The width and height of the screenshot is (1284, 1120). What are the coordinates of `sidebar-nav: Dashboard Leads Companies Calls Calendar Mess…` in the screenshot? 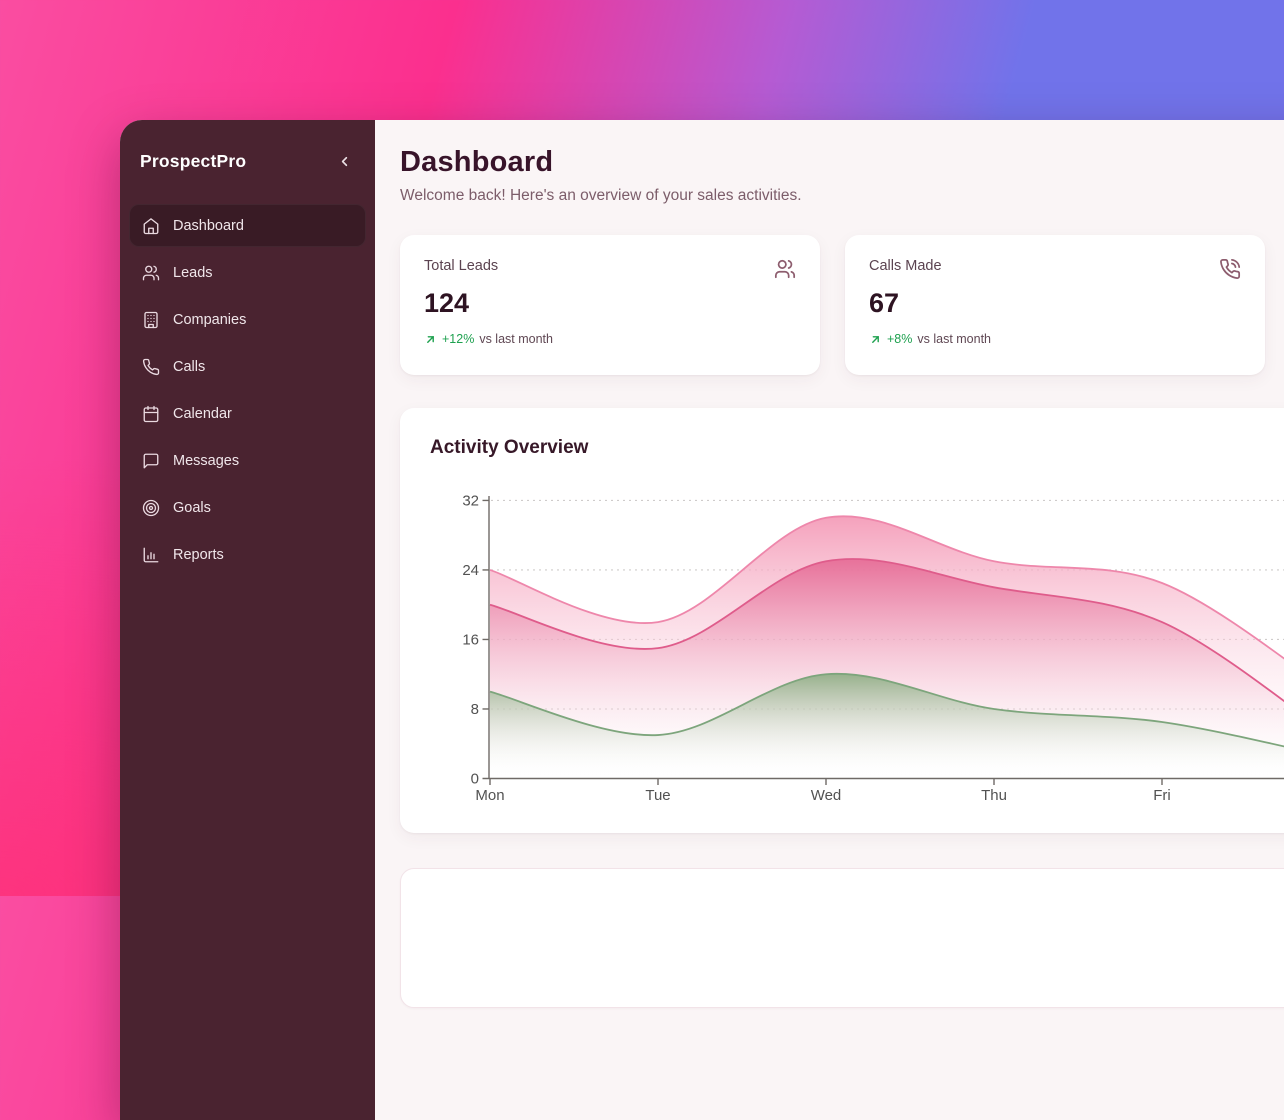 It's located at (247, 389).